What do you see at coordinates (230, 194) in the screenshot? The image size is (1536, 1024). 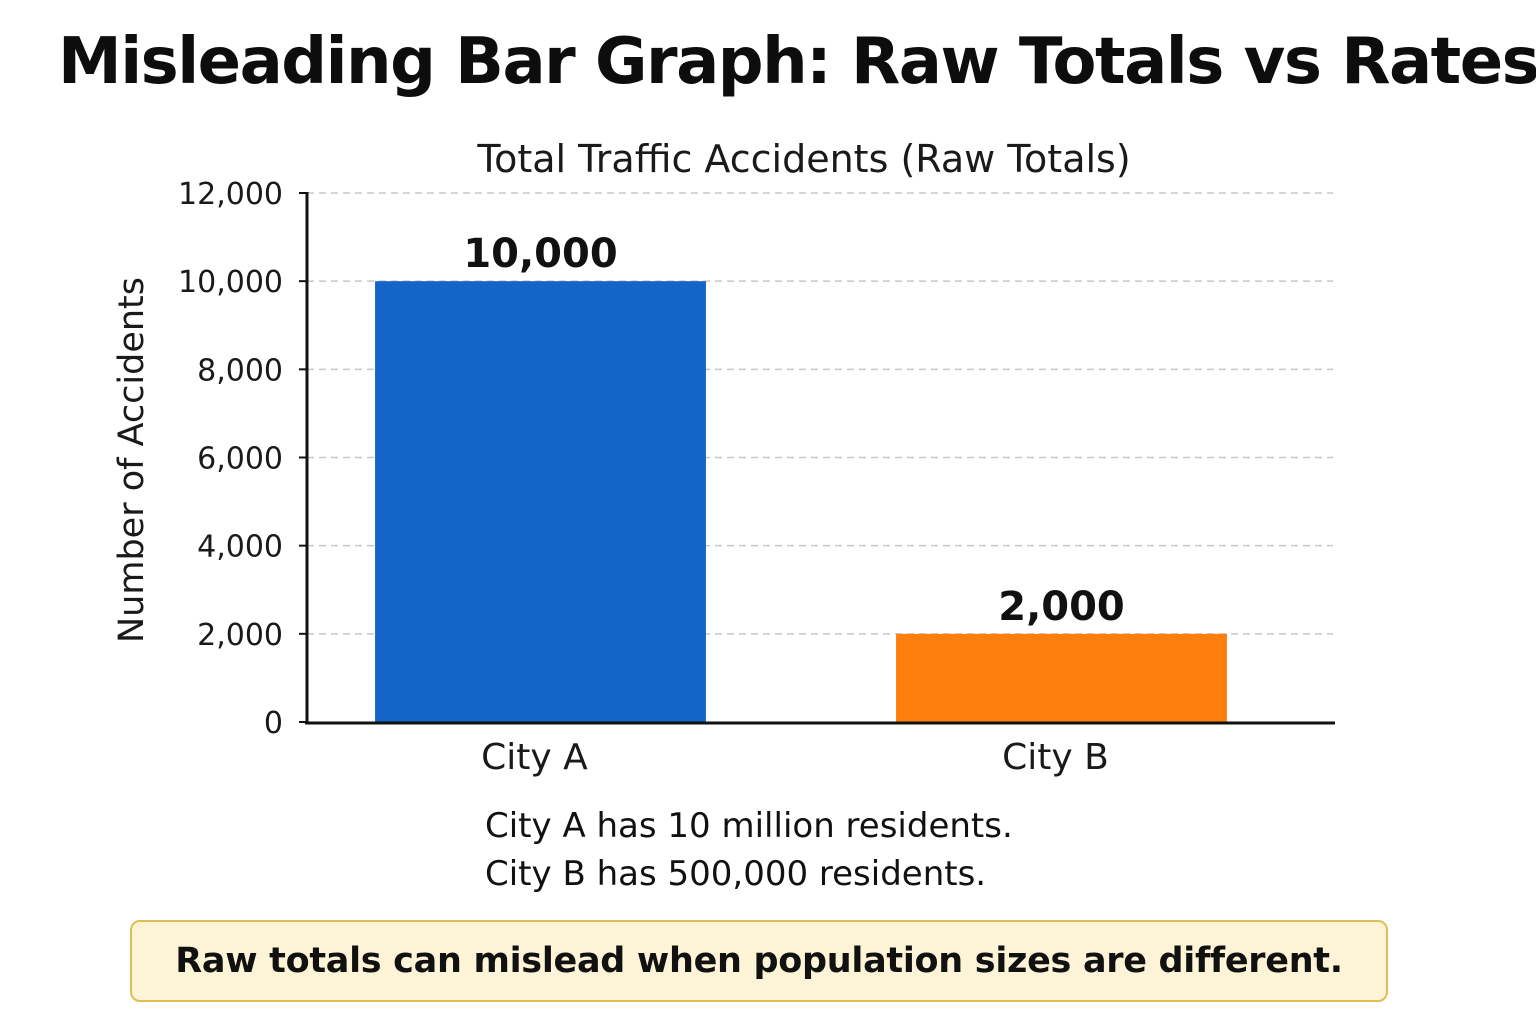 I see `y-tick-label: 12,000` at bounding box center [230, 194].